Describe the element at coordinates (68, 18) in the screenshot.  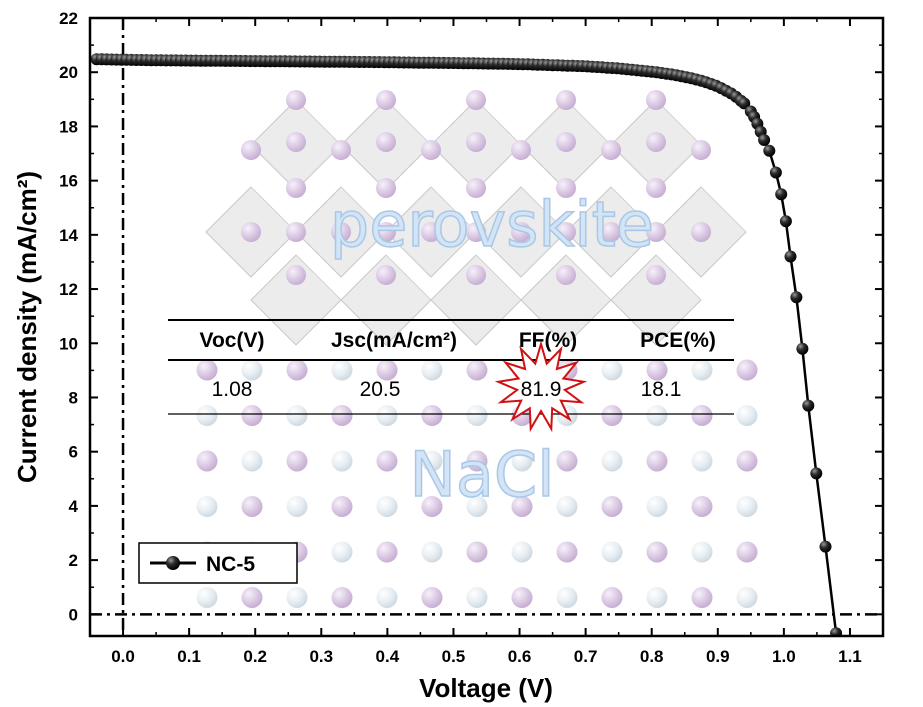
I see `y-tick-label: 22` at that location.